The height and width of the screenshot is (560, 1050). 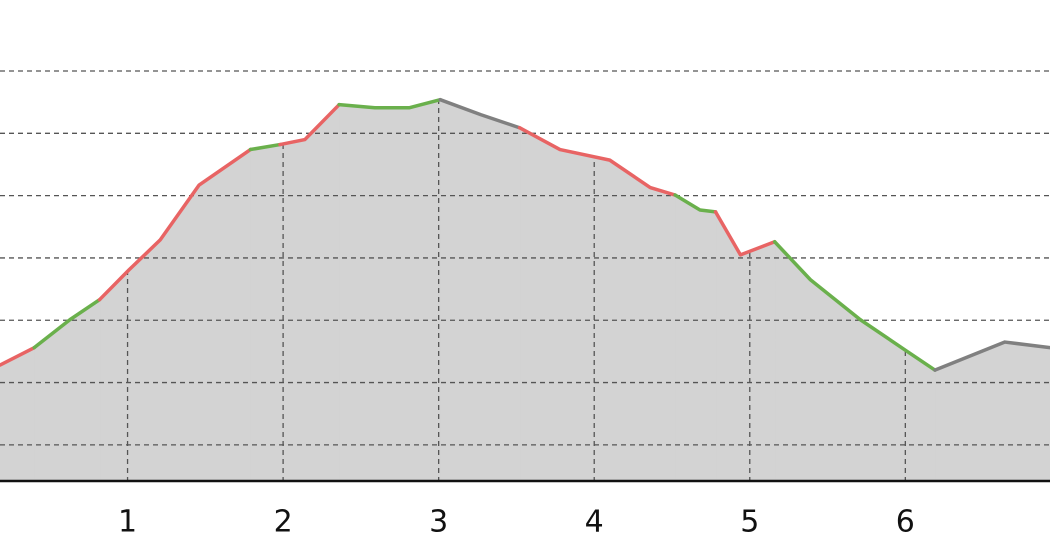 What do you see at coordinates (127, 522) in the screenshot?
I see `x-tick-label: 1` at bounding box center [127, 522].